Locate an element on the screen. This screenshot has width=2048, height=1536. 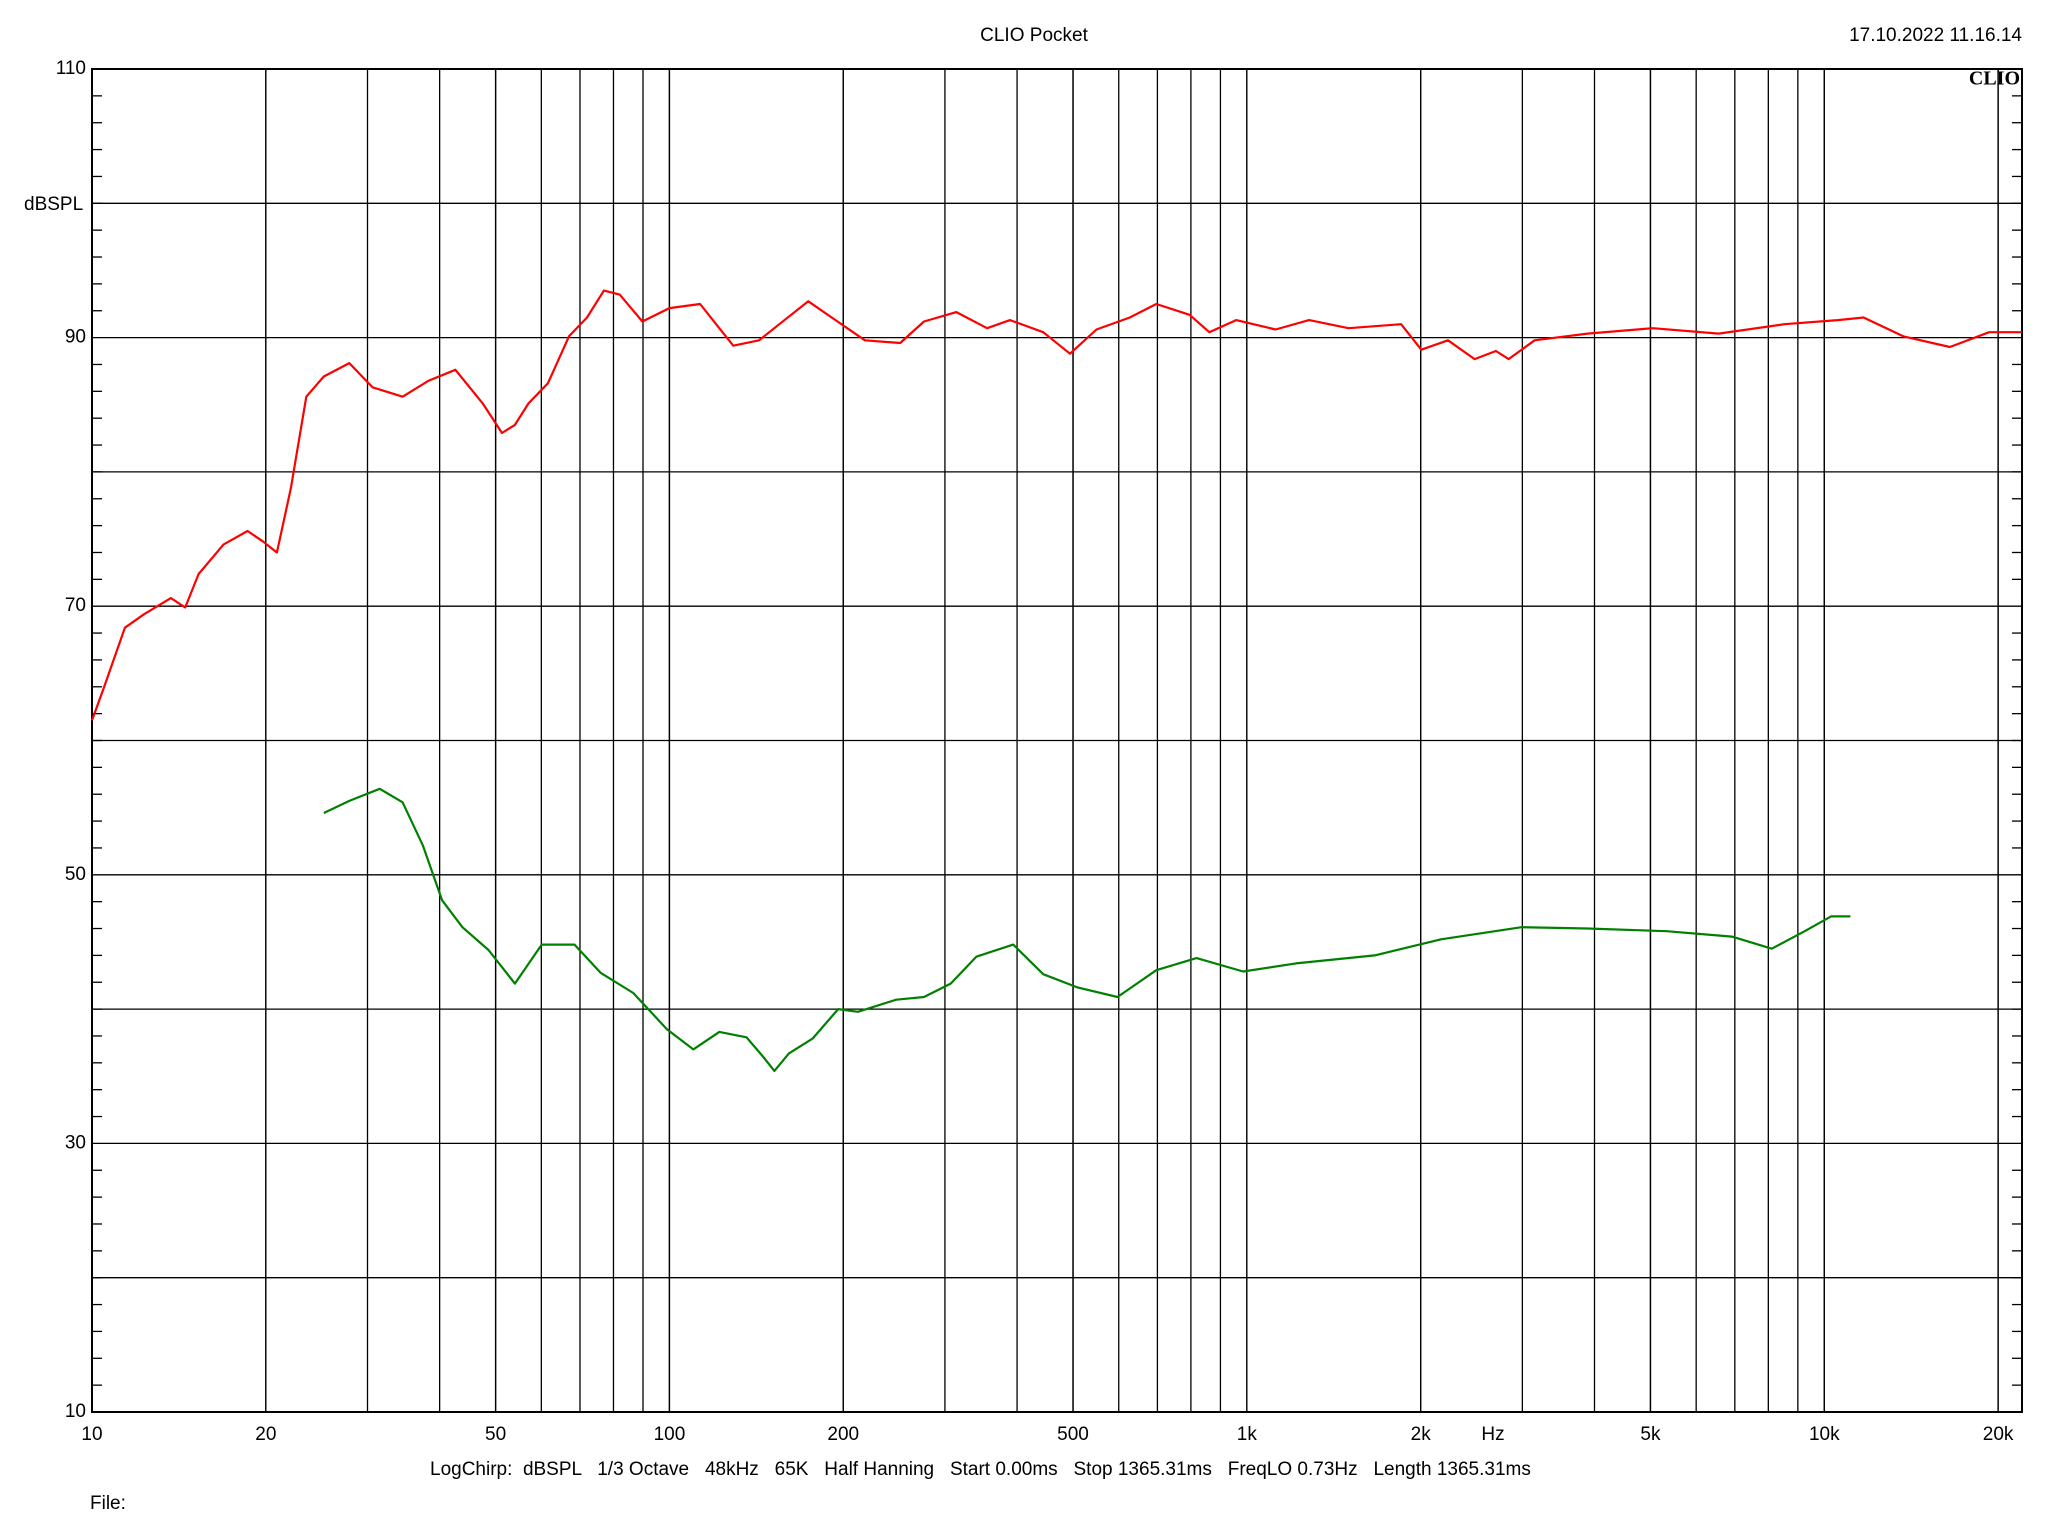
x-axis-label: Hz is located at coordinates (1492, 1434).